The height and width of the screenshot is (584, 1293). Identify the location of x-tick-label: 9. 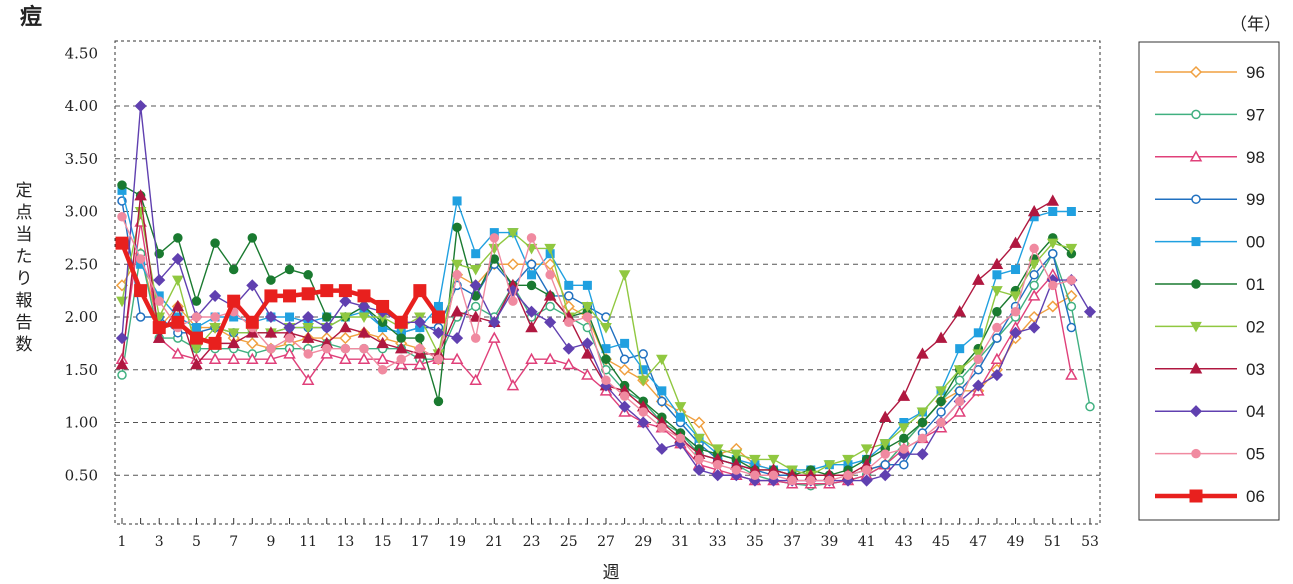
(270, 542).